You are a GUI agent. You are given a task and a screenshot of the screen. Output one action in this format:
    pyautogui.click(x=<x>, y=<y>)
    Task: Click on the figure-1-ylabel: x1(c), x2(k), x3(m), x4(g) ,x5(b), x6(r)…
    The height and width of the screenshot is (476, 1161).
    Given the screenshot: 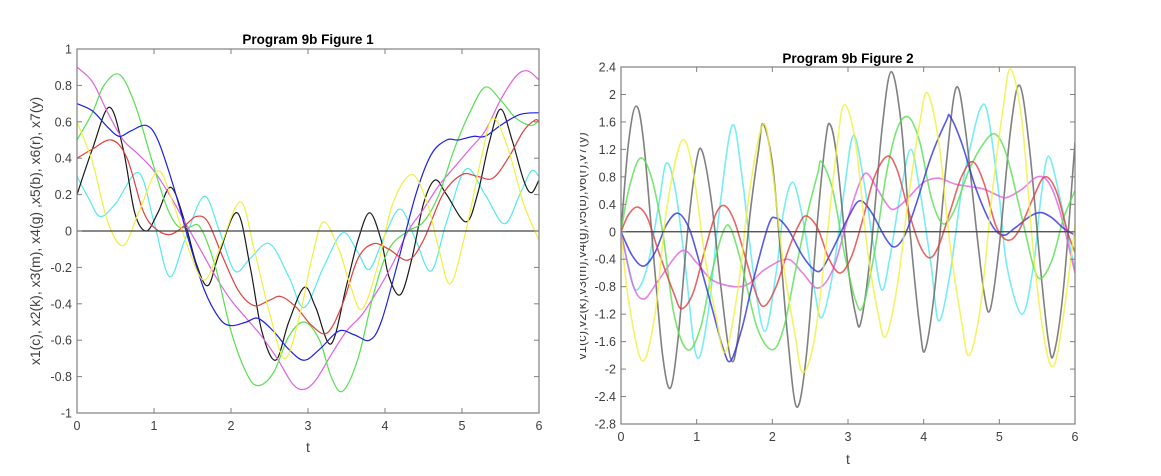 What is the action you would take?
    pyautogui.click(x=35, y=231)
    